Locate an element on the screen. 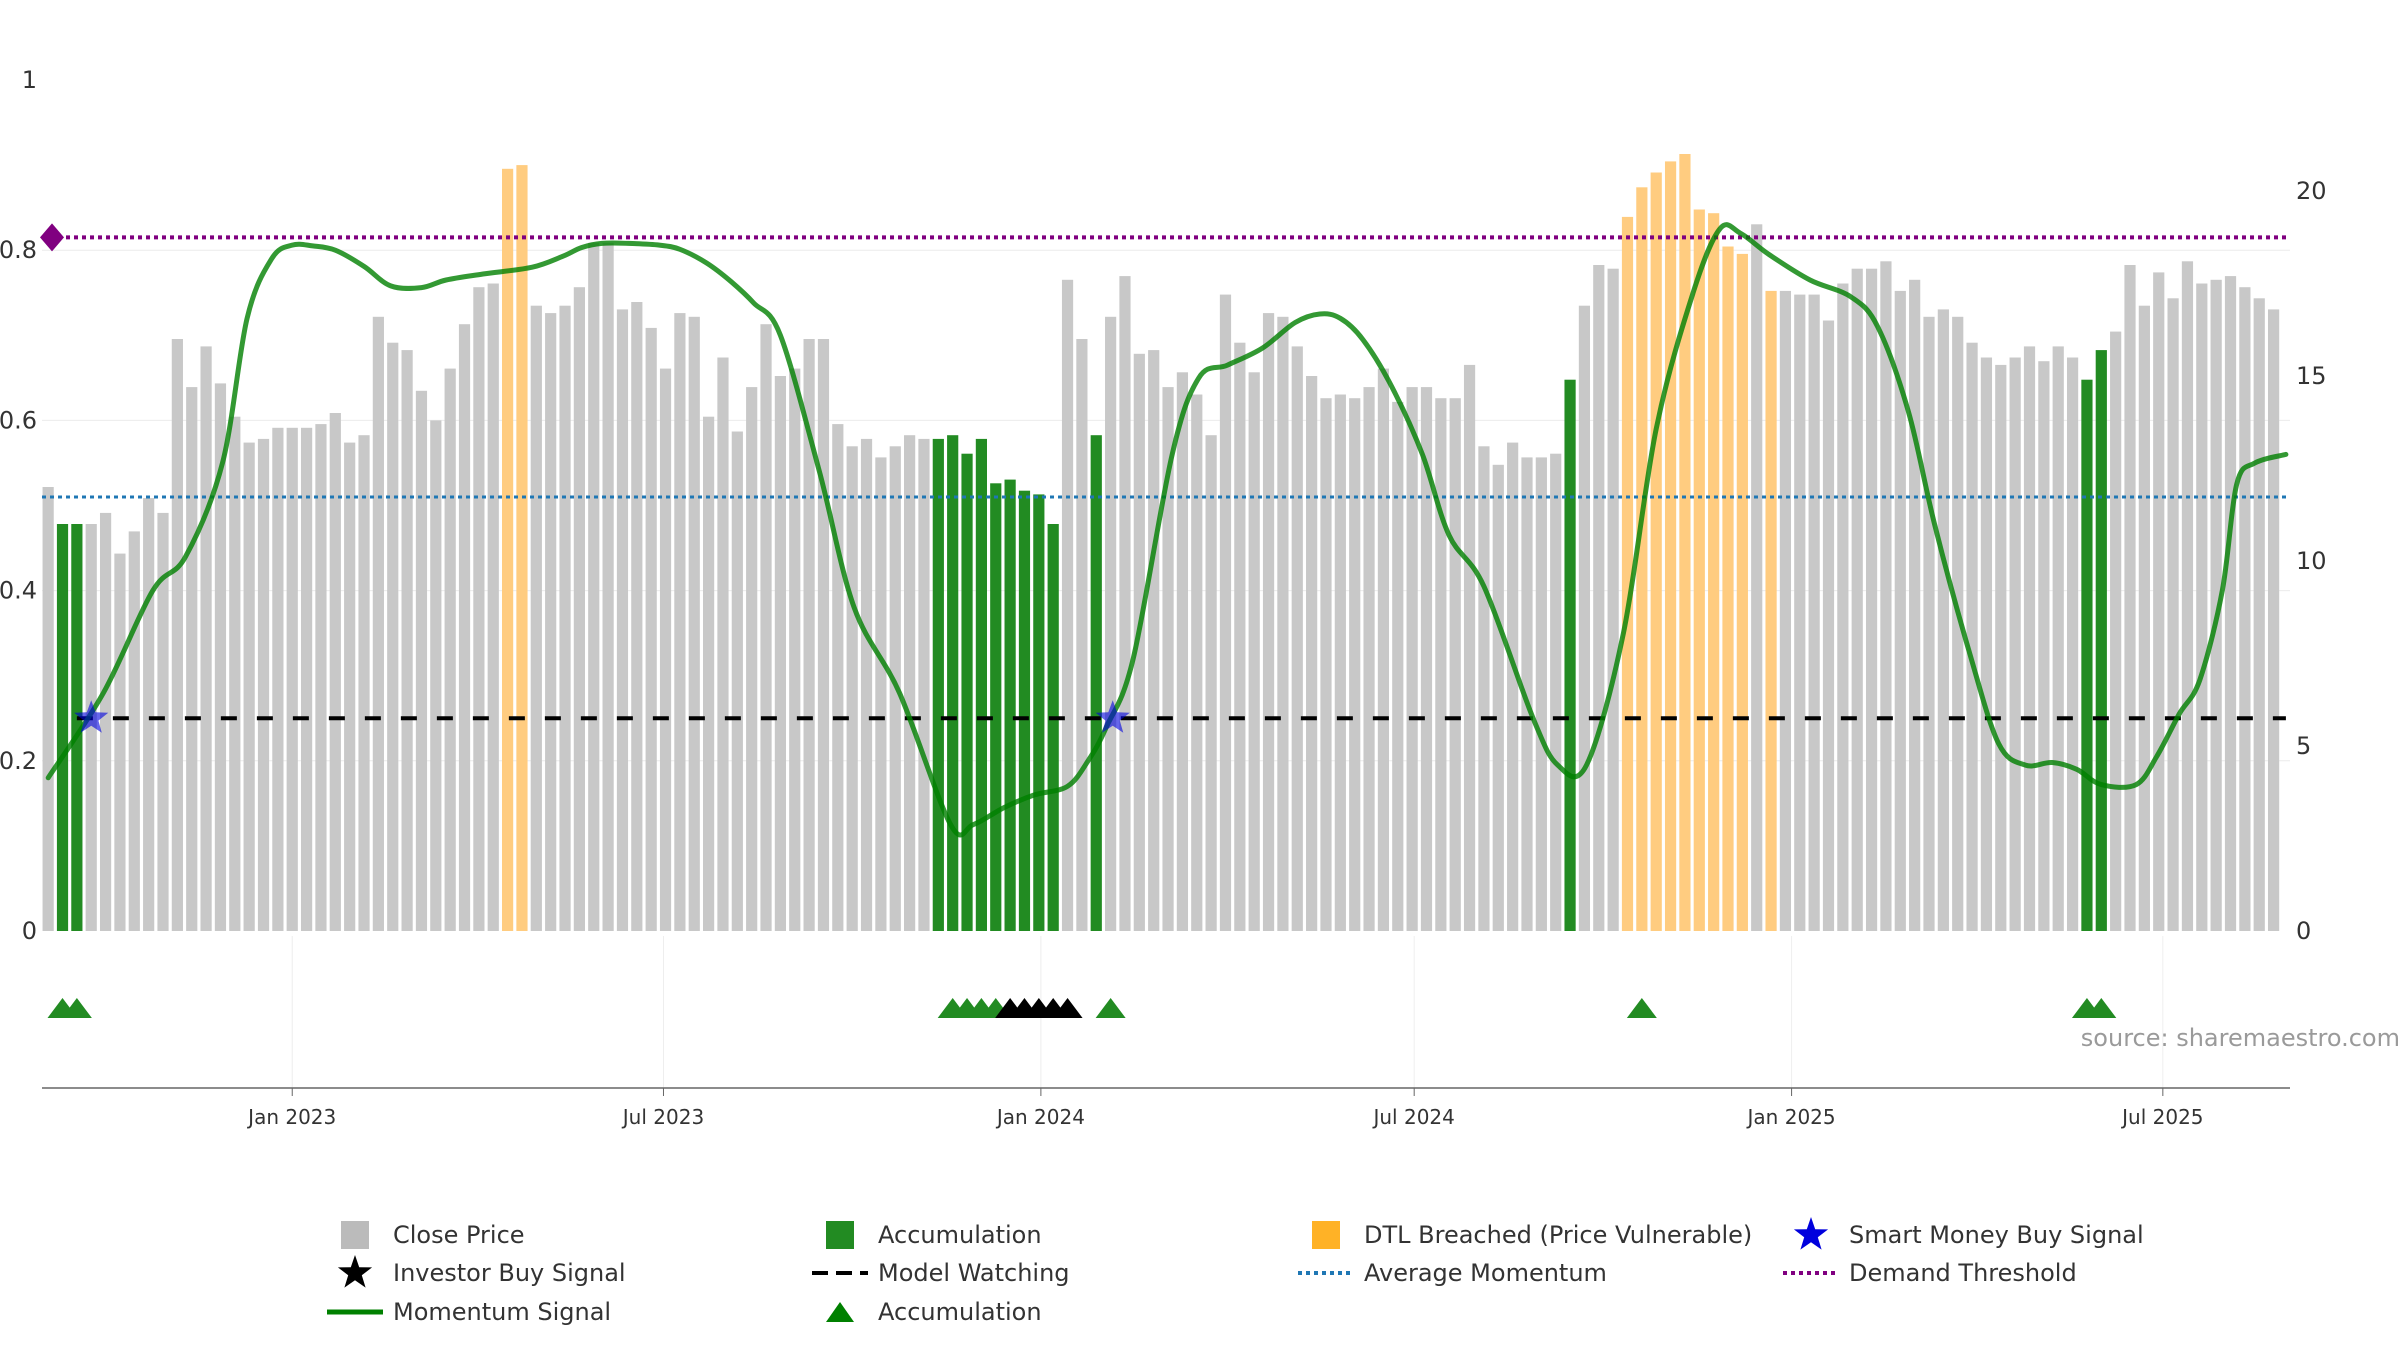 The height and width of the screenshot is (1354, 2400). x-tick-label: Jul 2023 is located at coordinates (662, 1117).